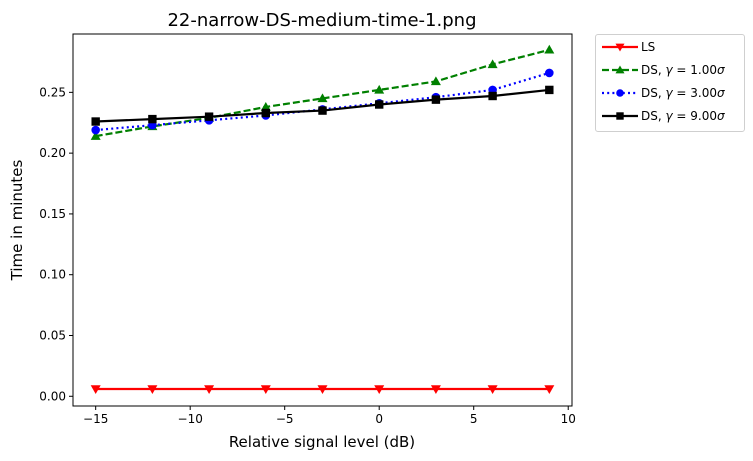 Image resolution: width=753 pixels, height=461 pixels. What do you see at coordinates (52, 92) in the screenshot?
I see `y-tick-label: 0.25` at bounding box center [52, 92].